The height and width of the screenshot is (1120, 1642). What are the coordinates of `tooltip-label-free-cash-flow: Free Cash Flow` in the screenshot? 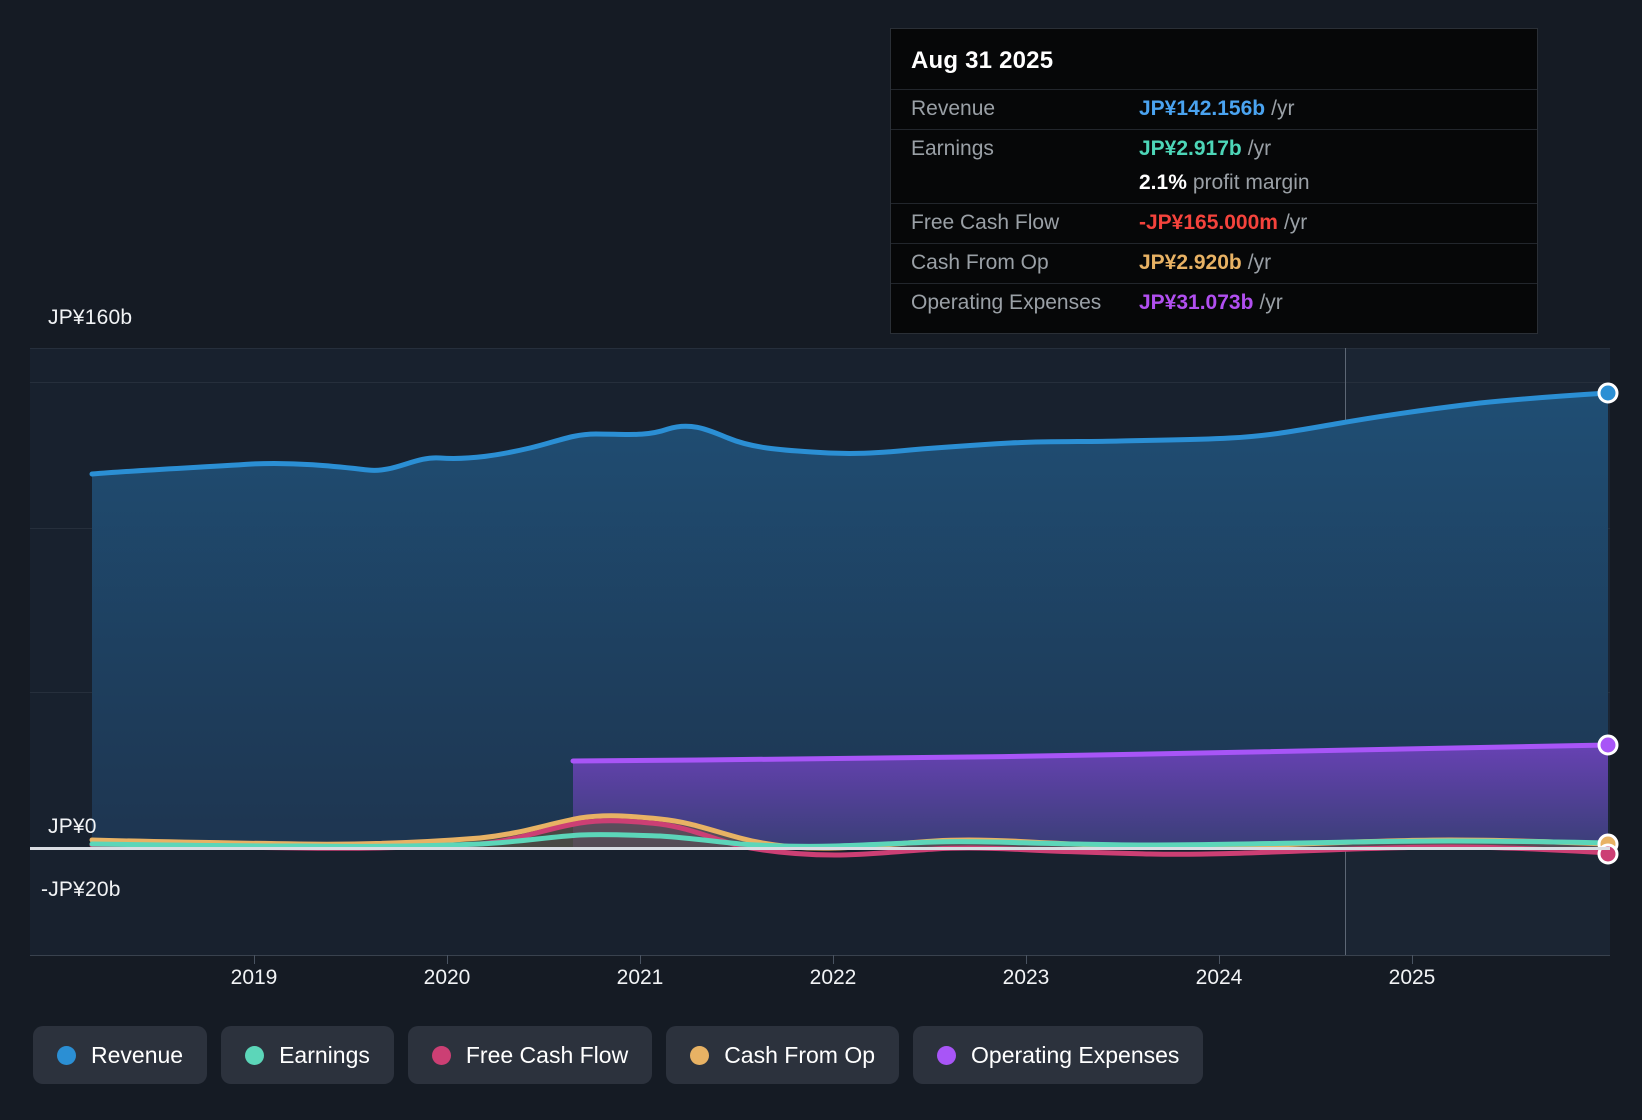 It's located at (985, 222).